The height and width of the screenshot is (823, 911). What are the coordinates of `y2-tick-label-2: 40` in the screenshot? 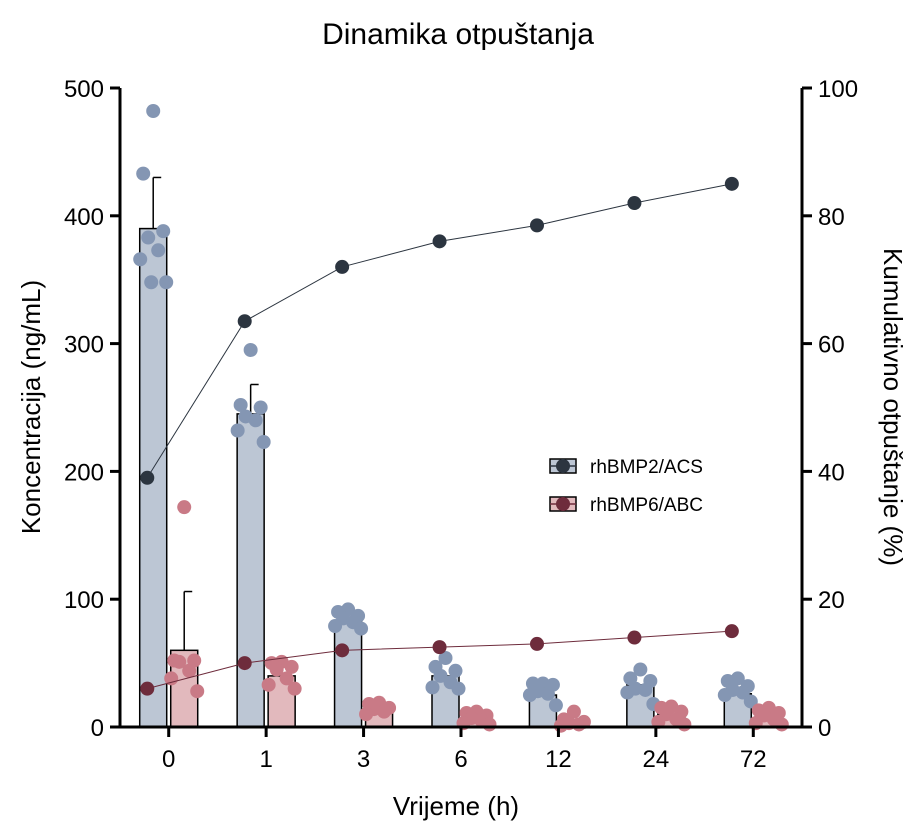 It's located at (831, 472).